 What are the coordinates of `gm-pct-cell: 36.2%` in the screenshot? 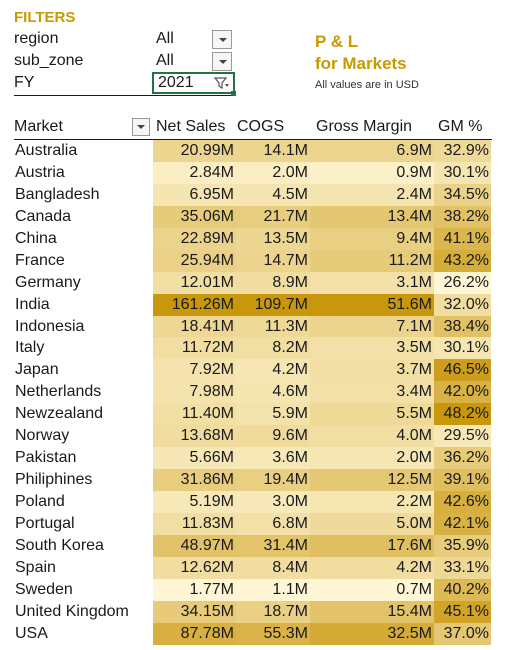 It's located at (462, 458).